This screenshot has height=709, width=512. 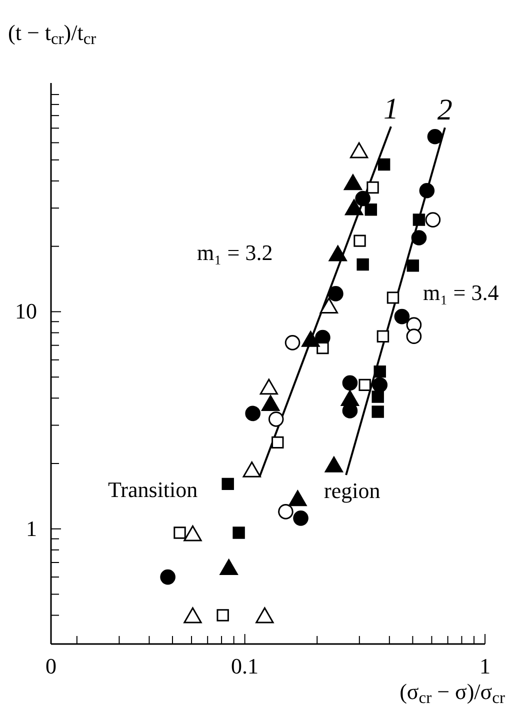 I want to click on annotation: m₁ = 3.4, so click(x=461, y=293).